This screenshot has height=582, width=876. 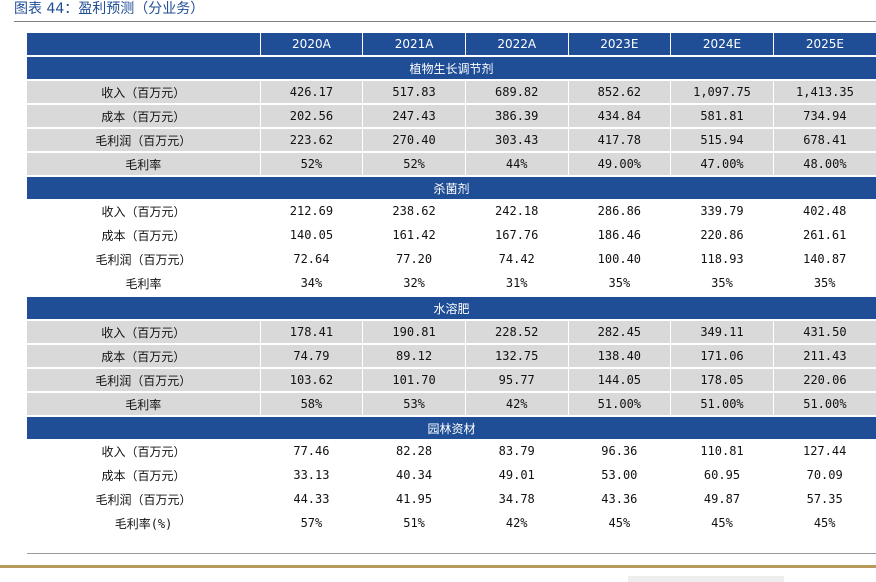 I want to click on header-year: 2022A, so click(x=517, y=44).